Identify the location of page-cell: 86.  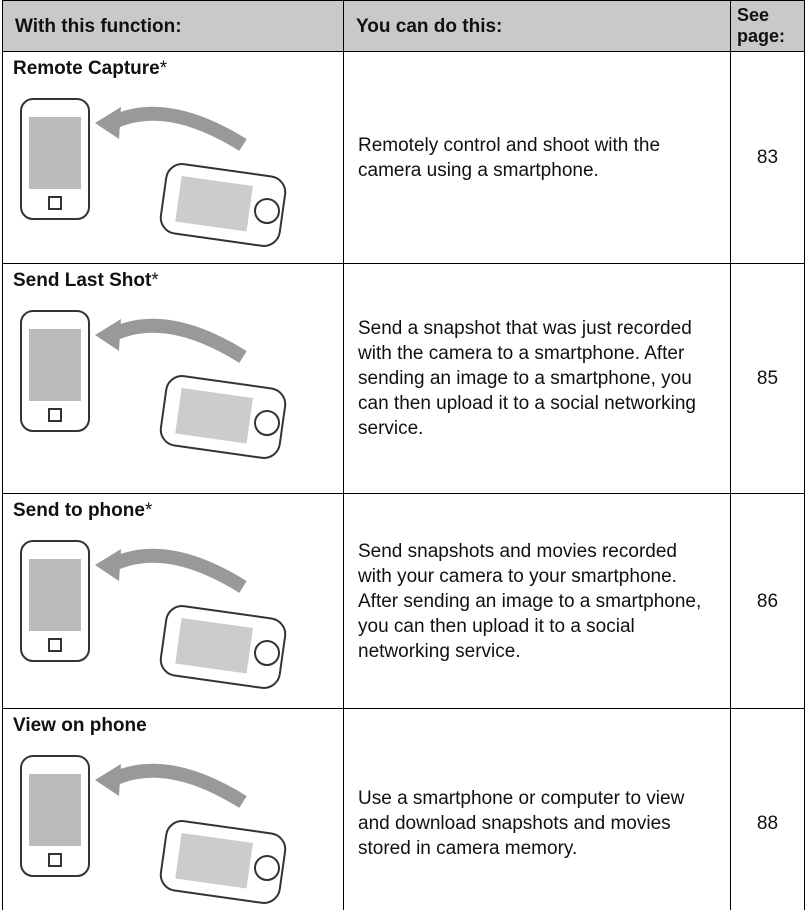
(767, 601).